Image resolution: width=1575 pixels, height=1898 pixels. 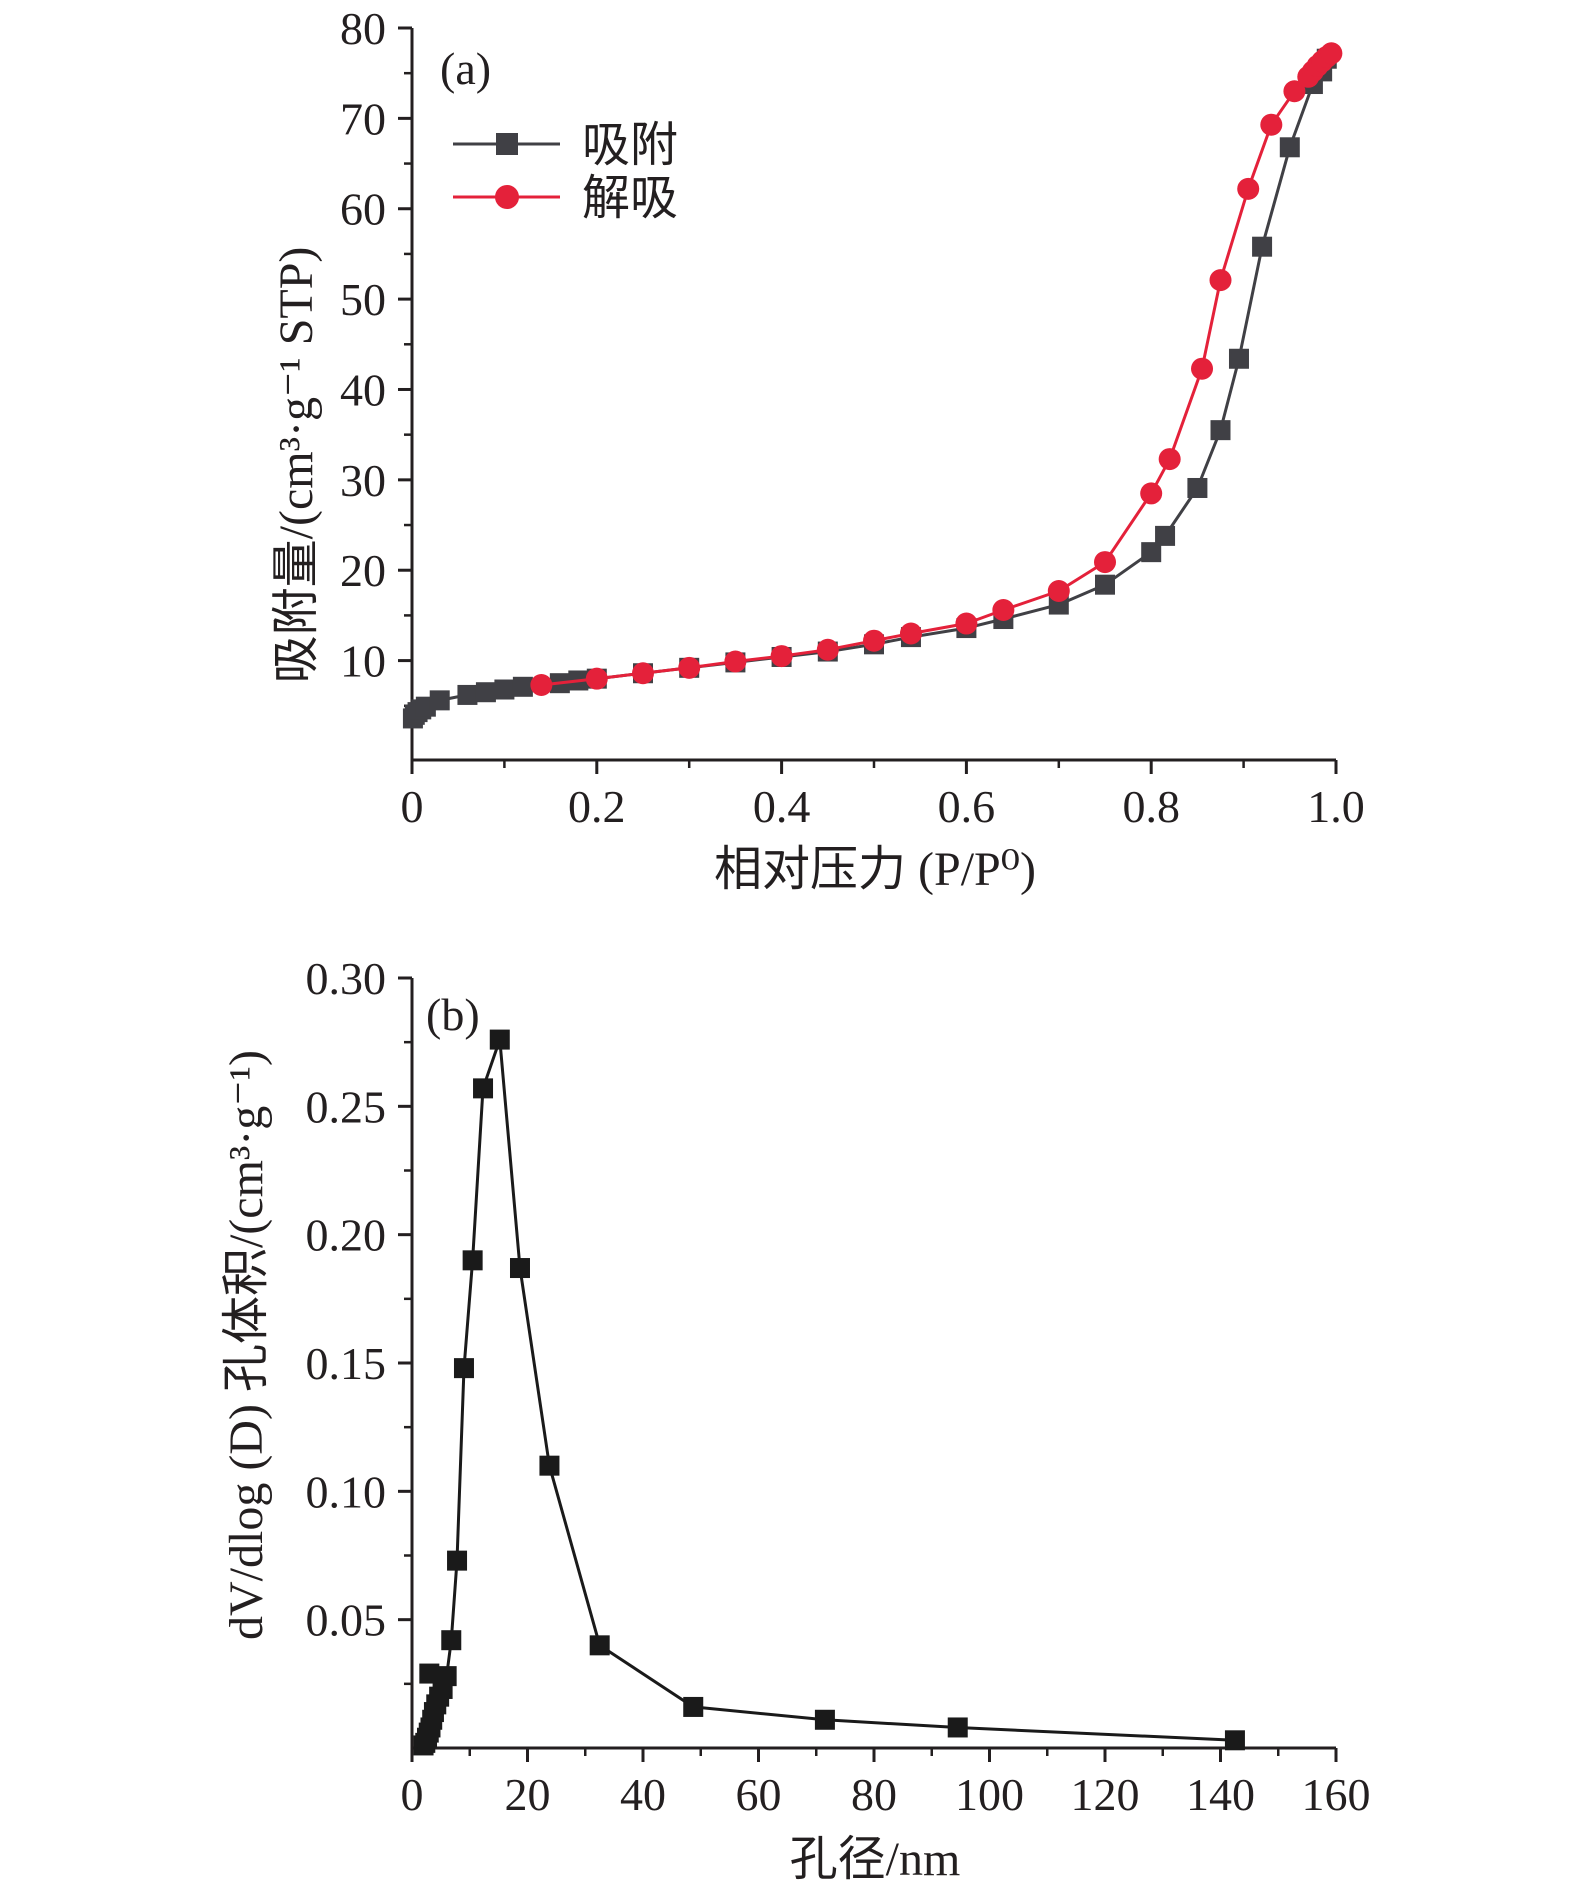 I want to click on panel-a-label: (a), so click(x=465, y=68).